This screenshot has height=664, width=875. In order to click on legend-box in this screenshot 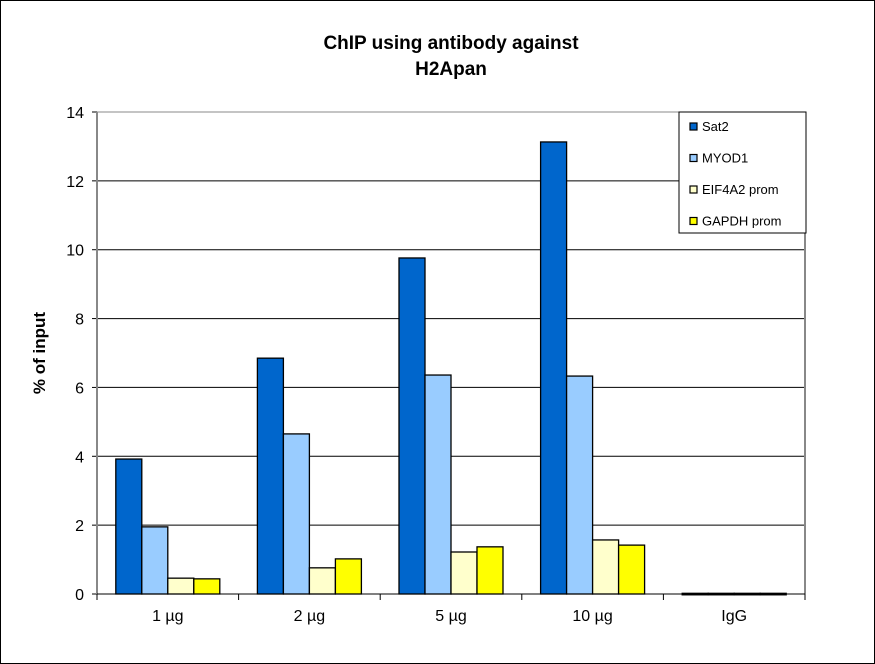, I will do `click(742, 172)`.